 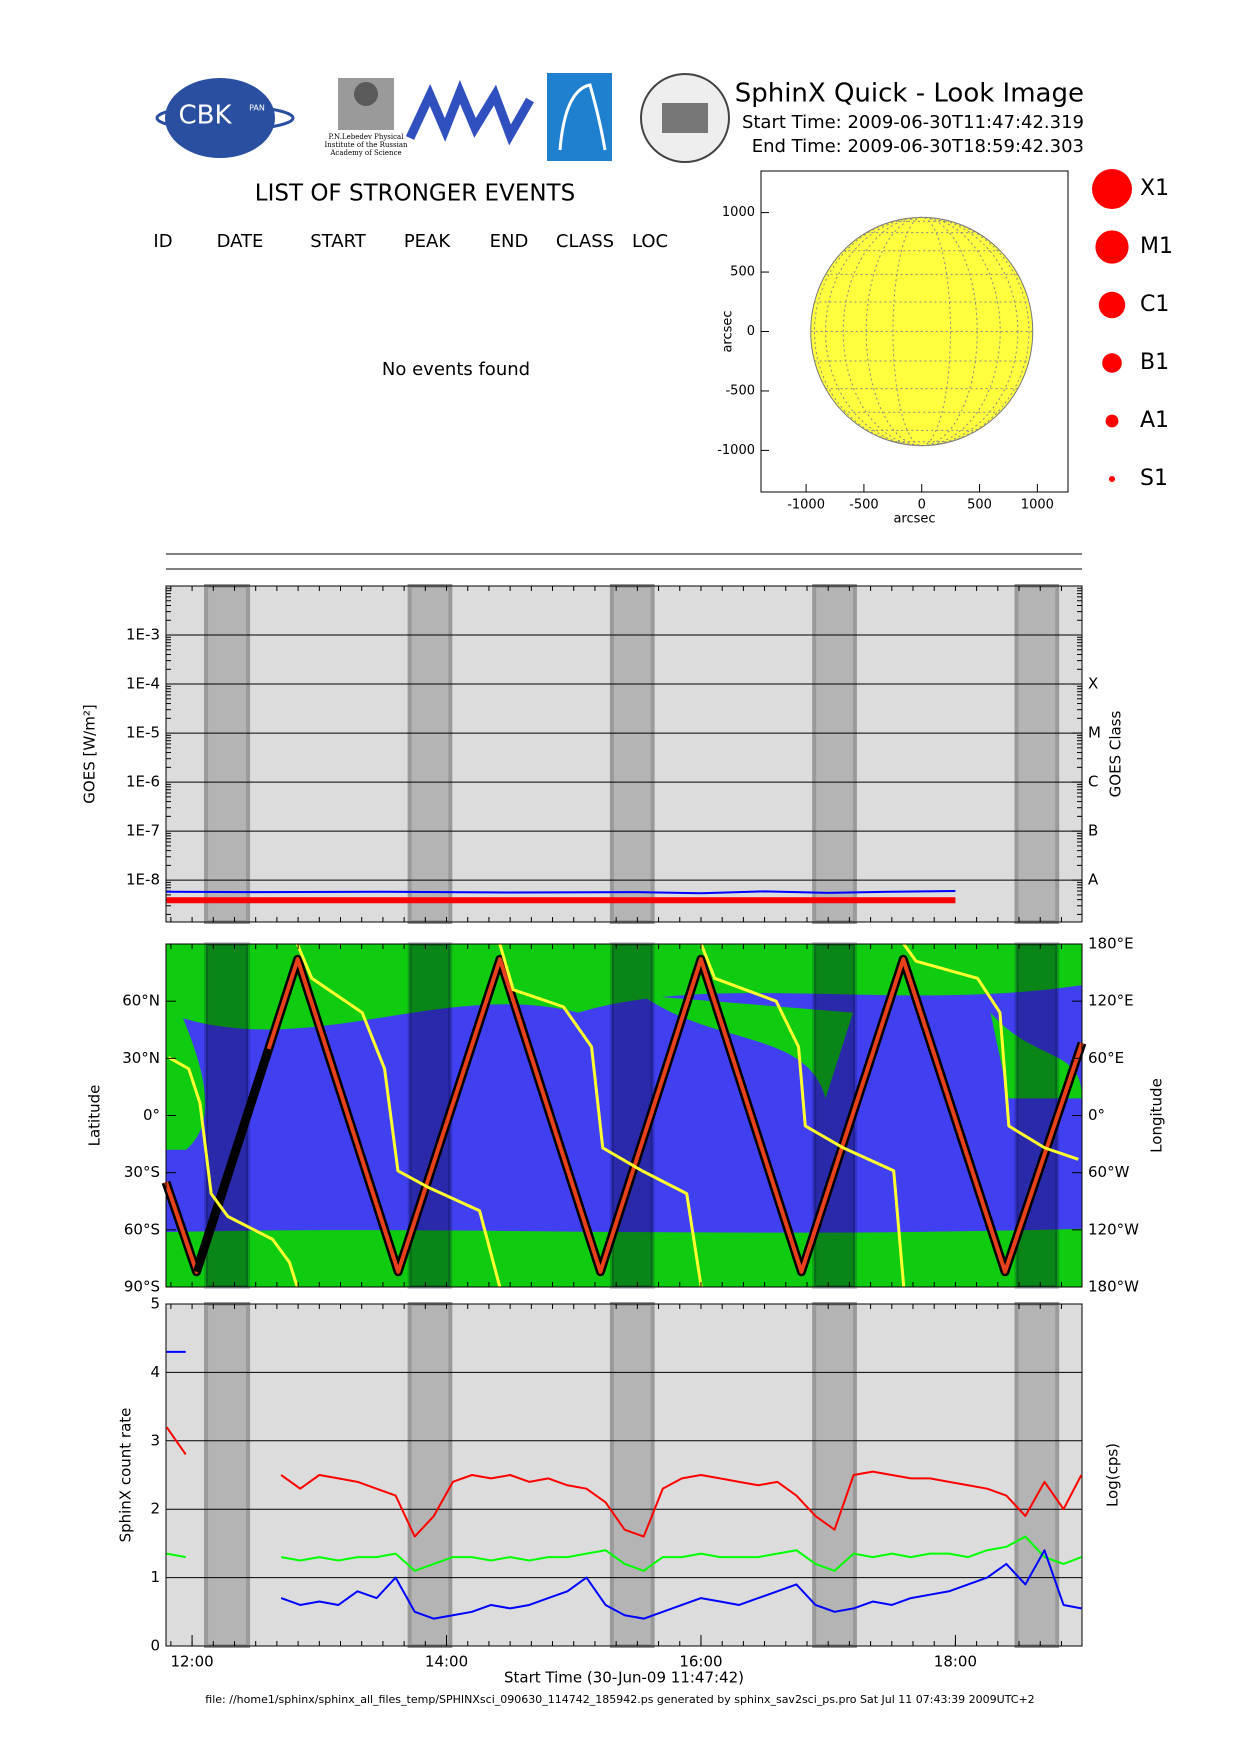 I want to click on y2-tick-label: M, so click(x=1094, y=733).